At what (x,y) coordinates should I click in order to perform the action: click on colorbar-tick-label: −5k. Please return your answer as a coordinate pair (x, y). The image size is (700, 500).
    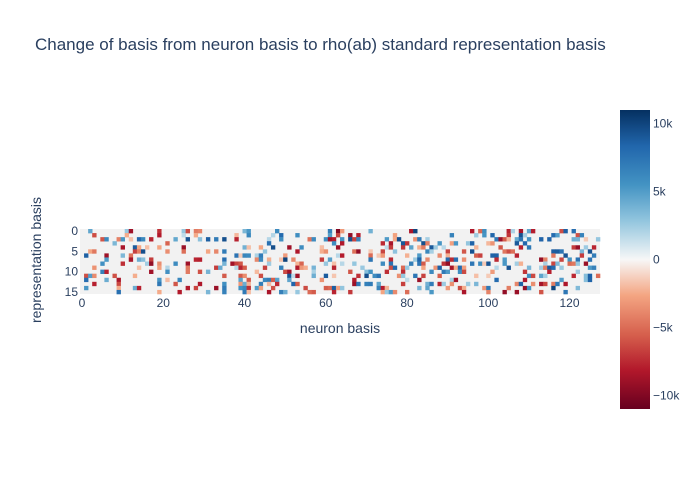
    Looking at the image, I should click on (663, 327).